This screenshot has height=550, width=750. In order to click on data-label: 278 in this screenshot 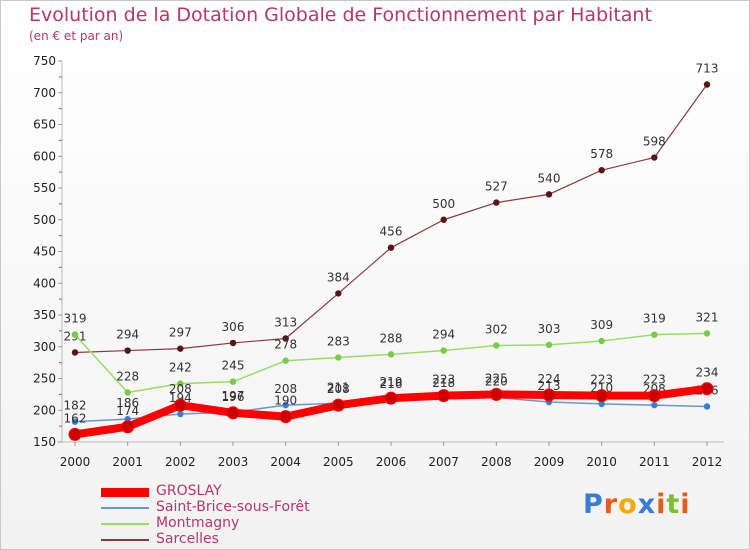, I will do `click(285, 345)`.